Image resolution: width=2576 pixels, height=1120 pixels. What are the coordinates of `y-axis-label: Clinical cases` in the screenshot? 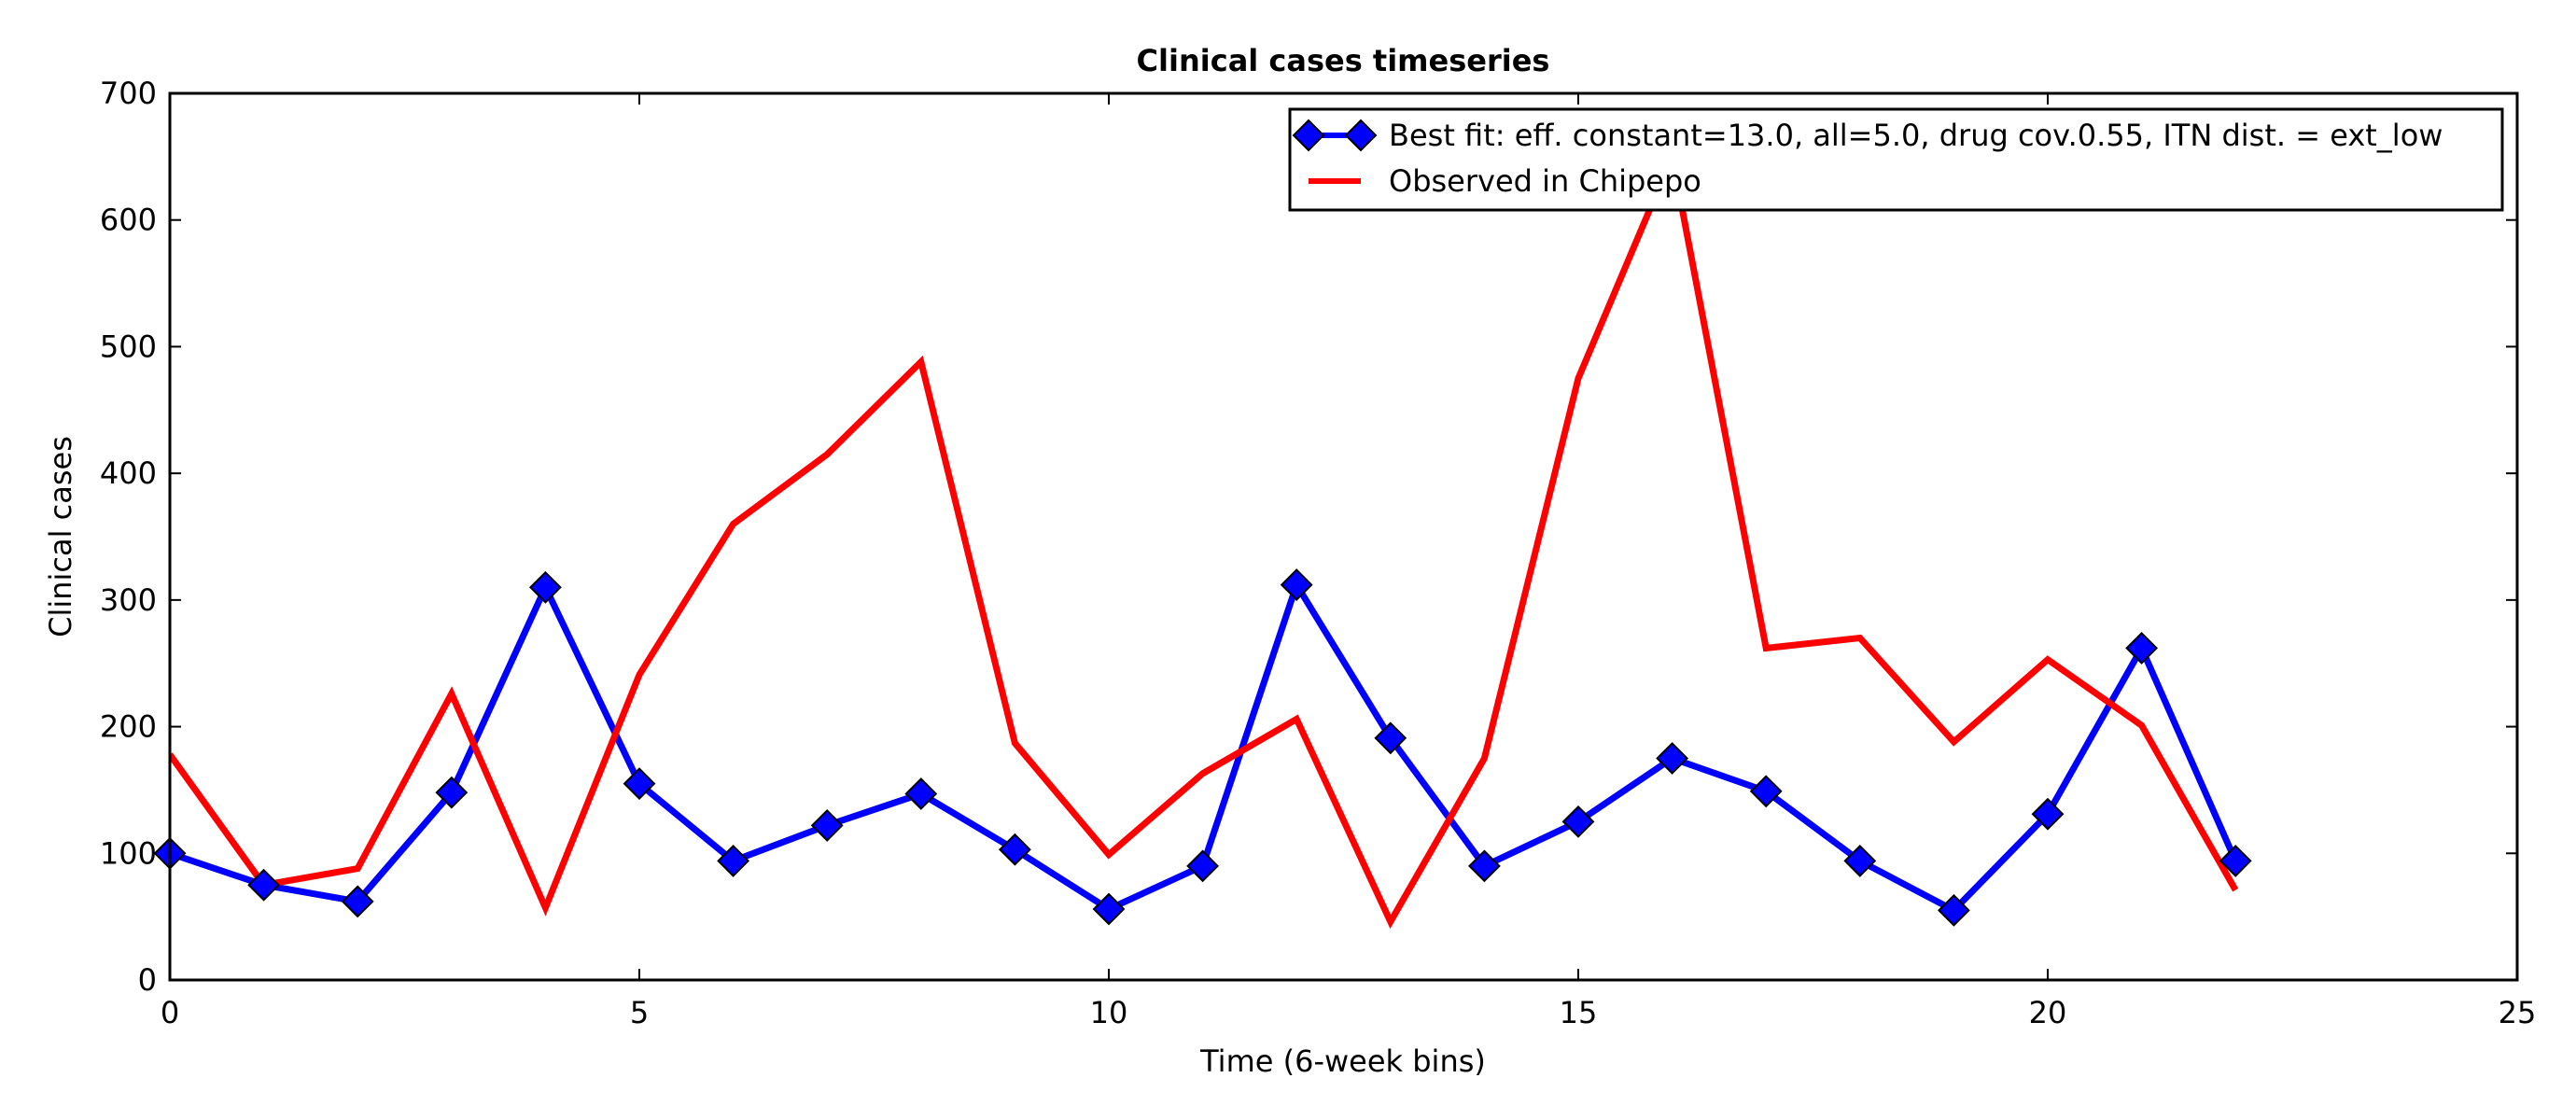 It's located at (60, 536).